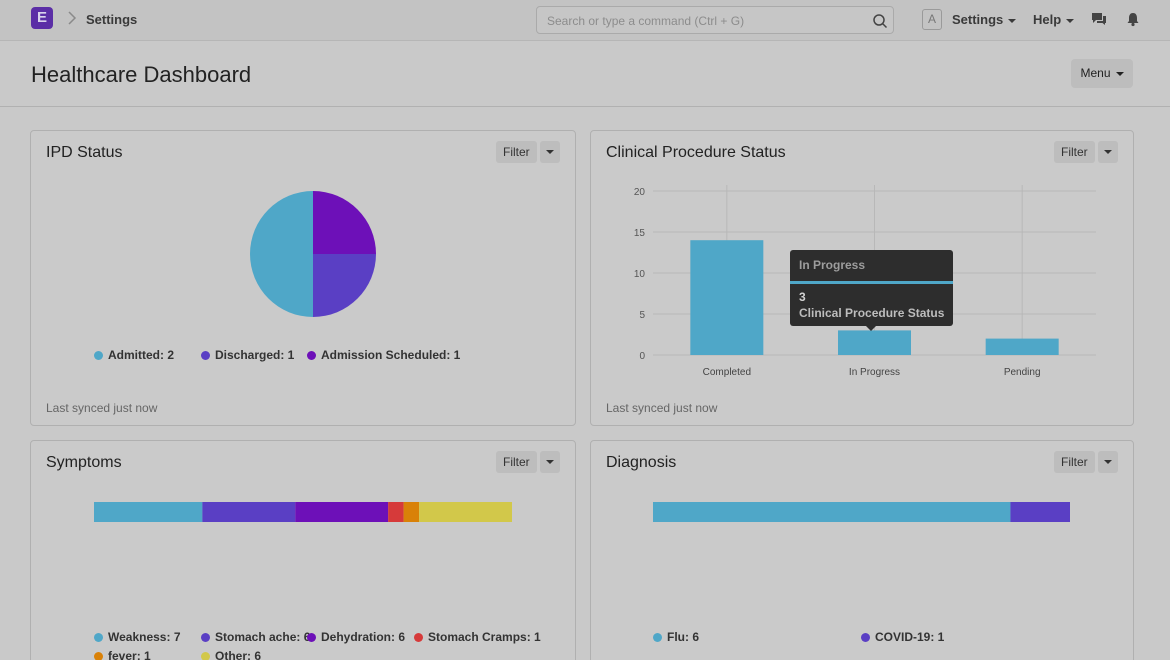  I want to click on app-logo: E, so click(42, 18).